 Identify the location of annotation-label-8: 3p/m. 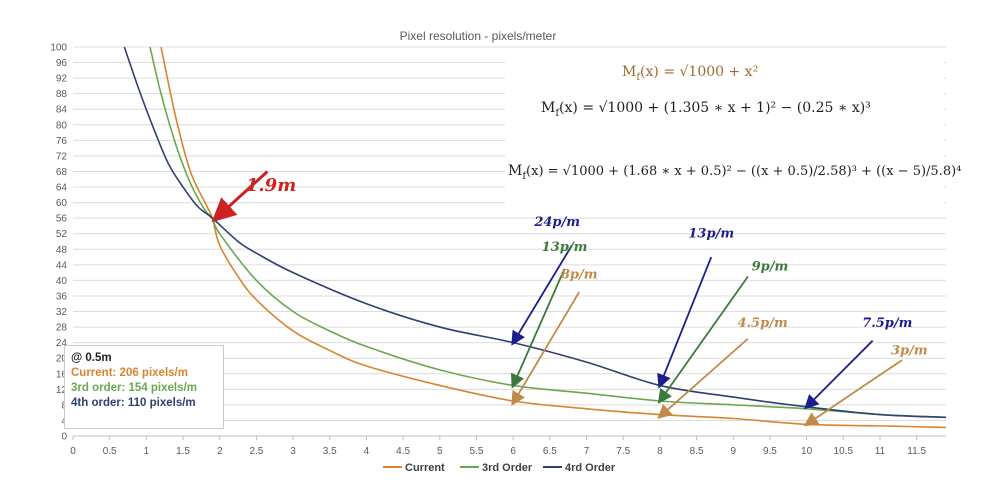
(909, 350).